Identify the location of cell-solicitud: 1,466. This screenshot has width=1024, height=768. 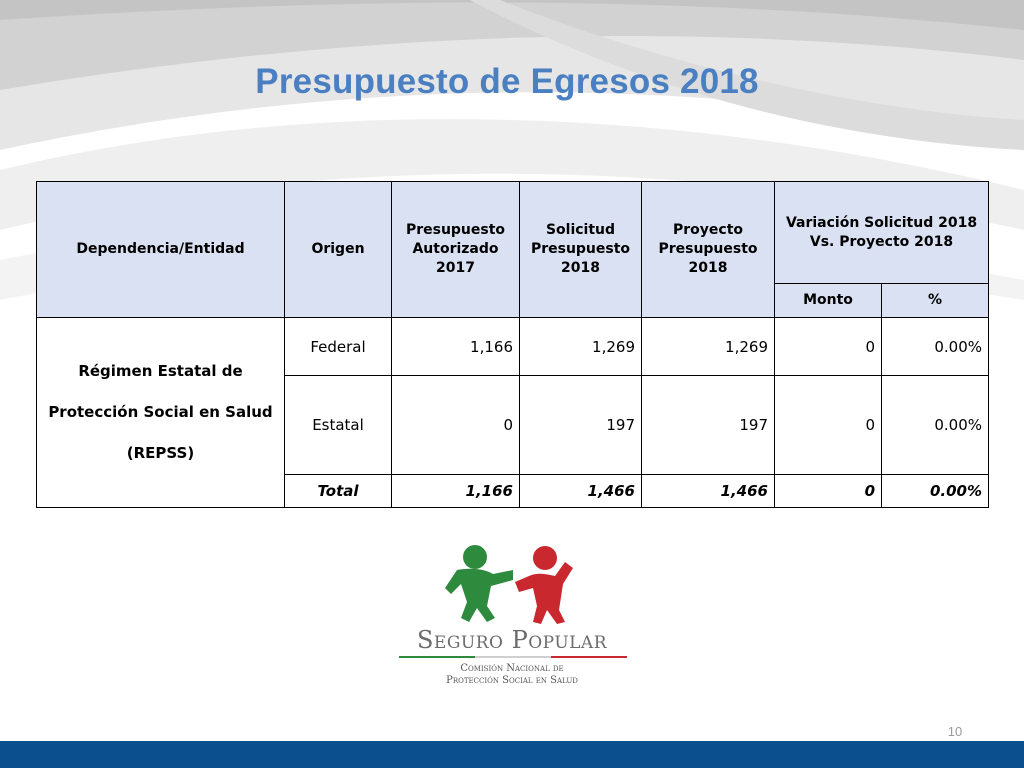
(580, 491).